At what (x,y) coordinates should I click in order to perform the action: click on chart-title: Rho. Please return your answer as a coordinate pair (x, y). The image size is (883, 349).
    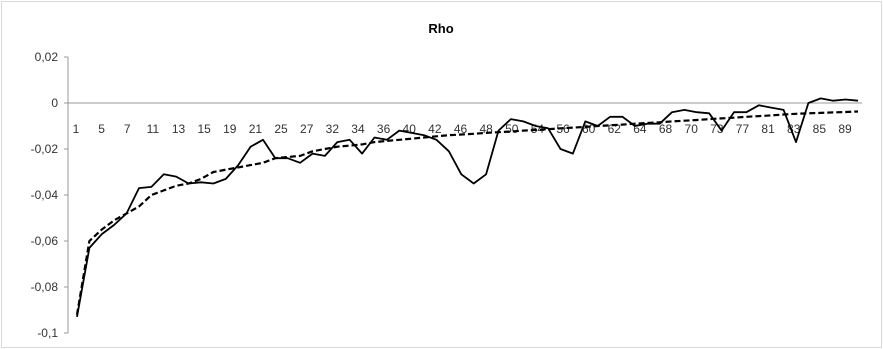
    Looking at the image, I should click on (440, 28).